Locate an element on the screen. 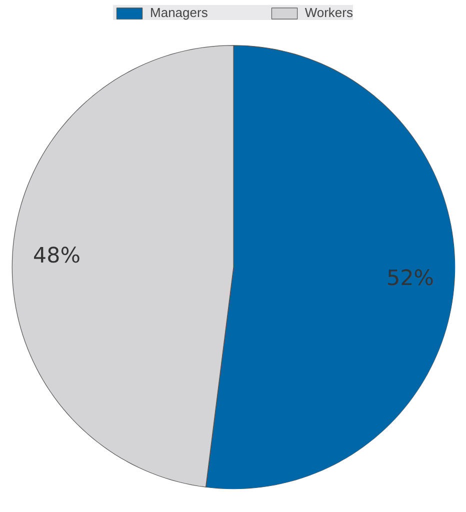  legend-label: Workers is located at coordinates (328, 12).